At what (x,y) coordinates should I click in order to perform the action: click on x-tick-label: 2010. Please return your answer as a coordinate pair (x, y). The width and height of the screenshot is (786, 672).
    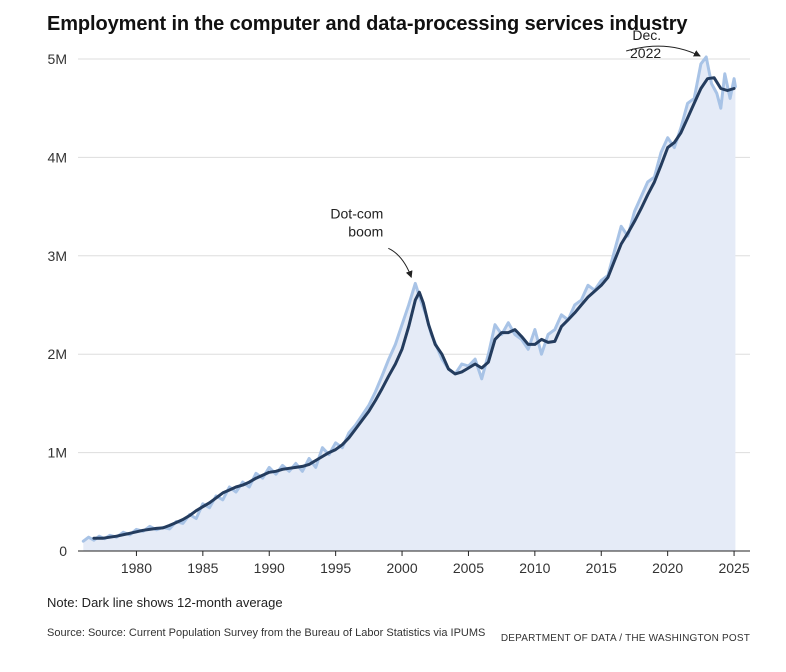
    Looking at the image, I should click on (534, 568).